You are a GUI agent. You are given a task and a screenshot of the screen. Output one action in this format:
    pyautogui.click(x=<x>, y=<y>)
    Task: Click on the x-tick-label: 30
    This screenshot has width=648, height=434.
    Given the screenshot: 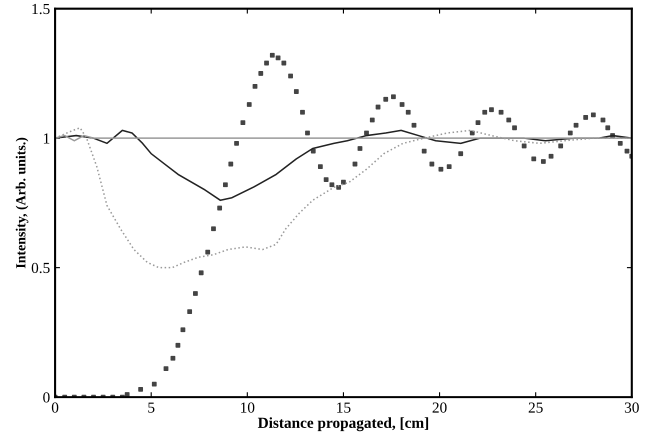 What is the action you would take?
    pyautogui.click(x=631, y=407)
    